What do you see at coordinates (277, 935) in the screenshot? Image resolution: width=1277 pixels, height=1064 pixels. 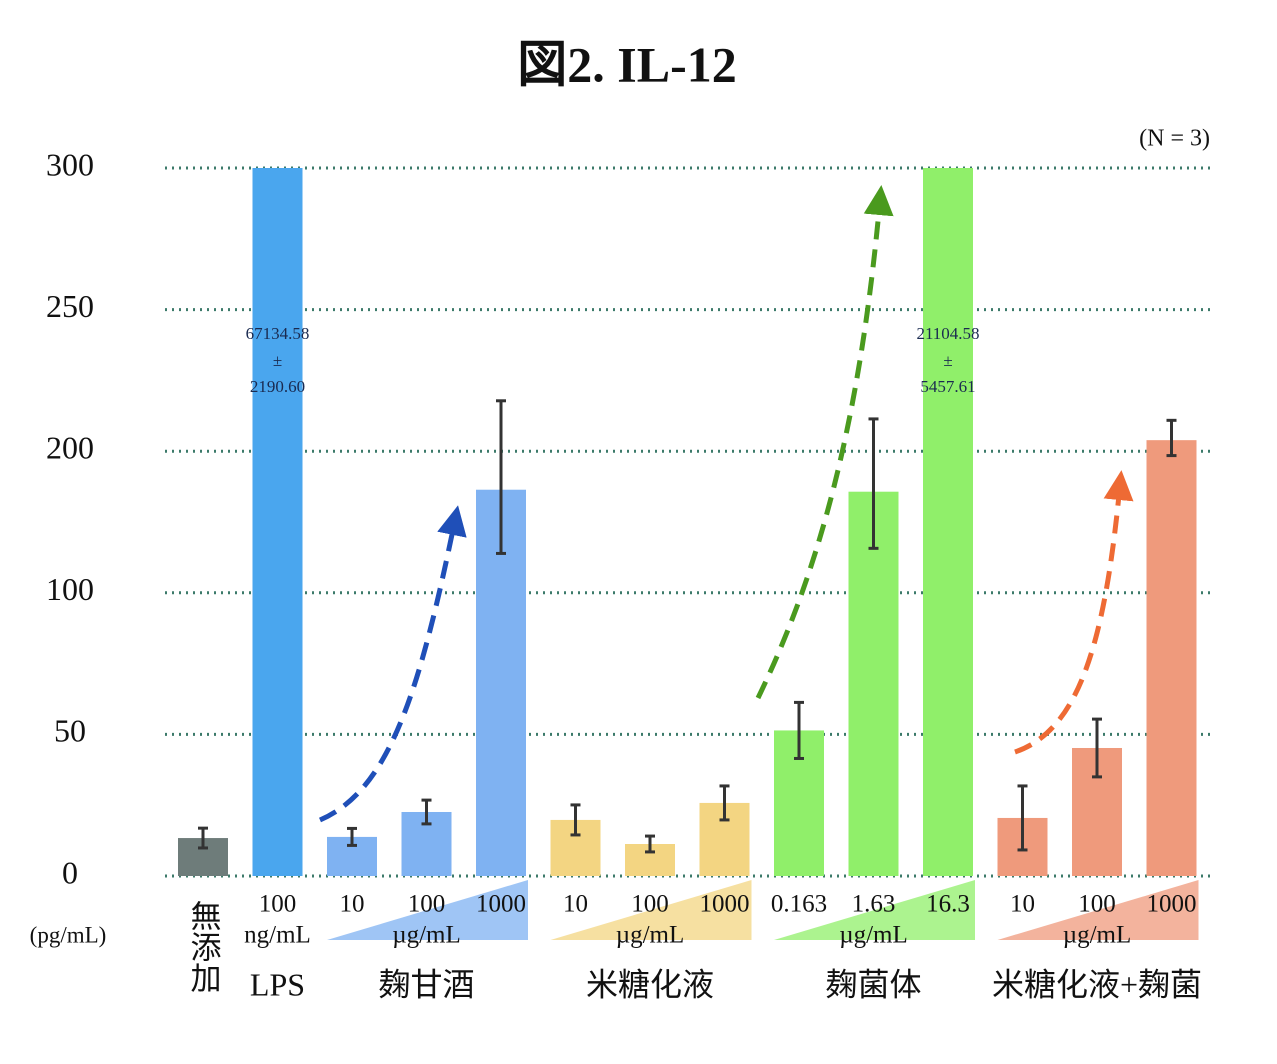 I see `unit-label: ng/mL` at bounding box center [277, 935].